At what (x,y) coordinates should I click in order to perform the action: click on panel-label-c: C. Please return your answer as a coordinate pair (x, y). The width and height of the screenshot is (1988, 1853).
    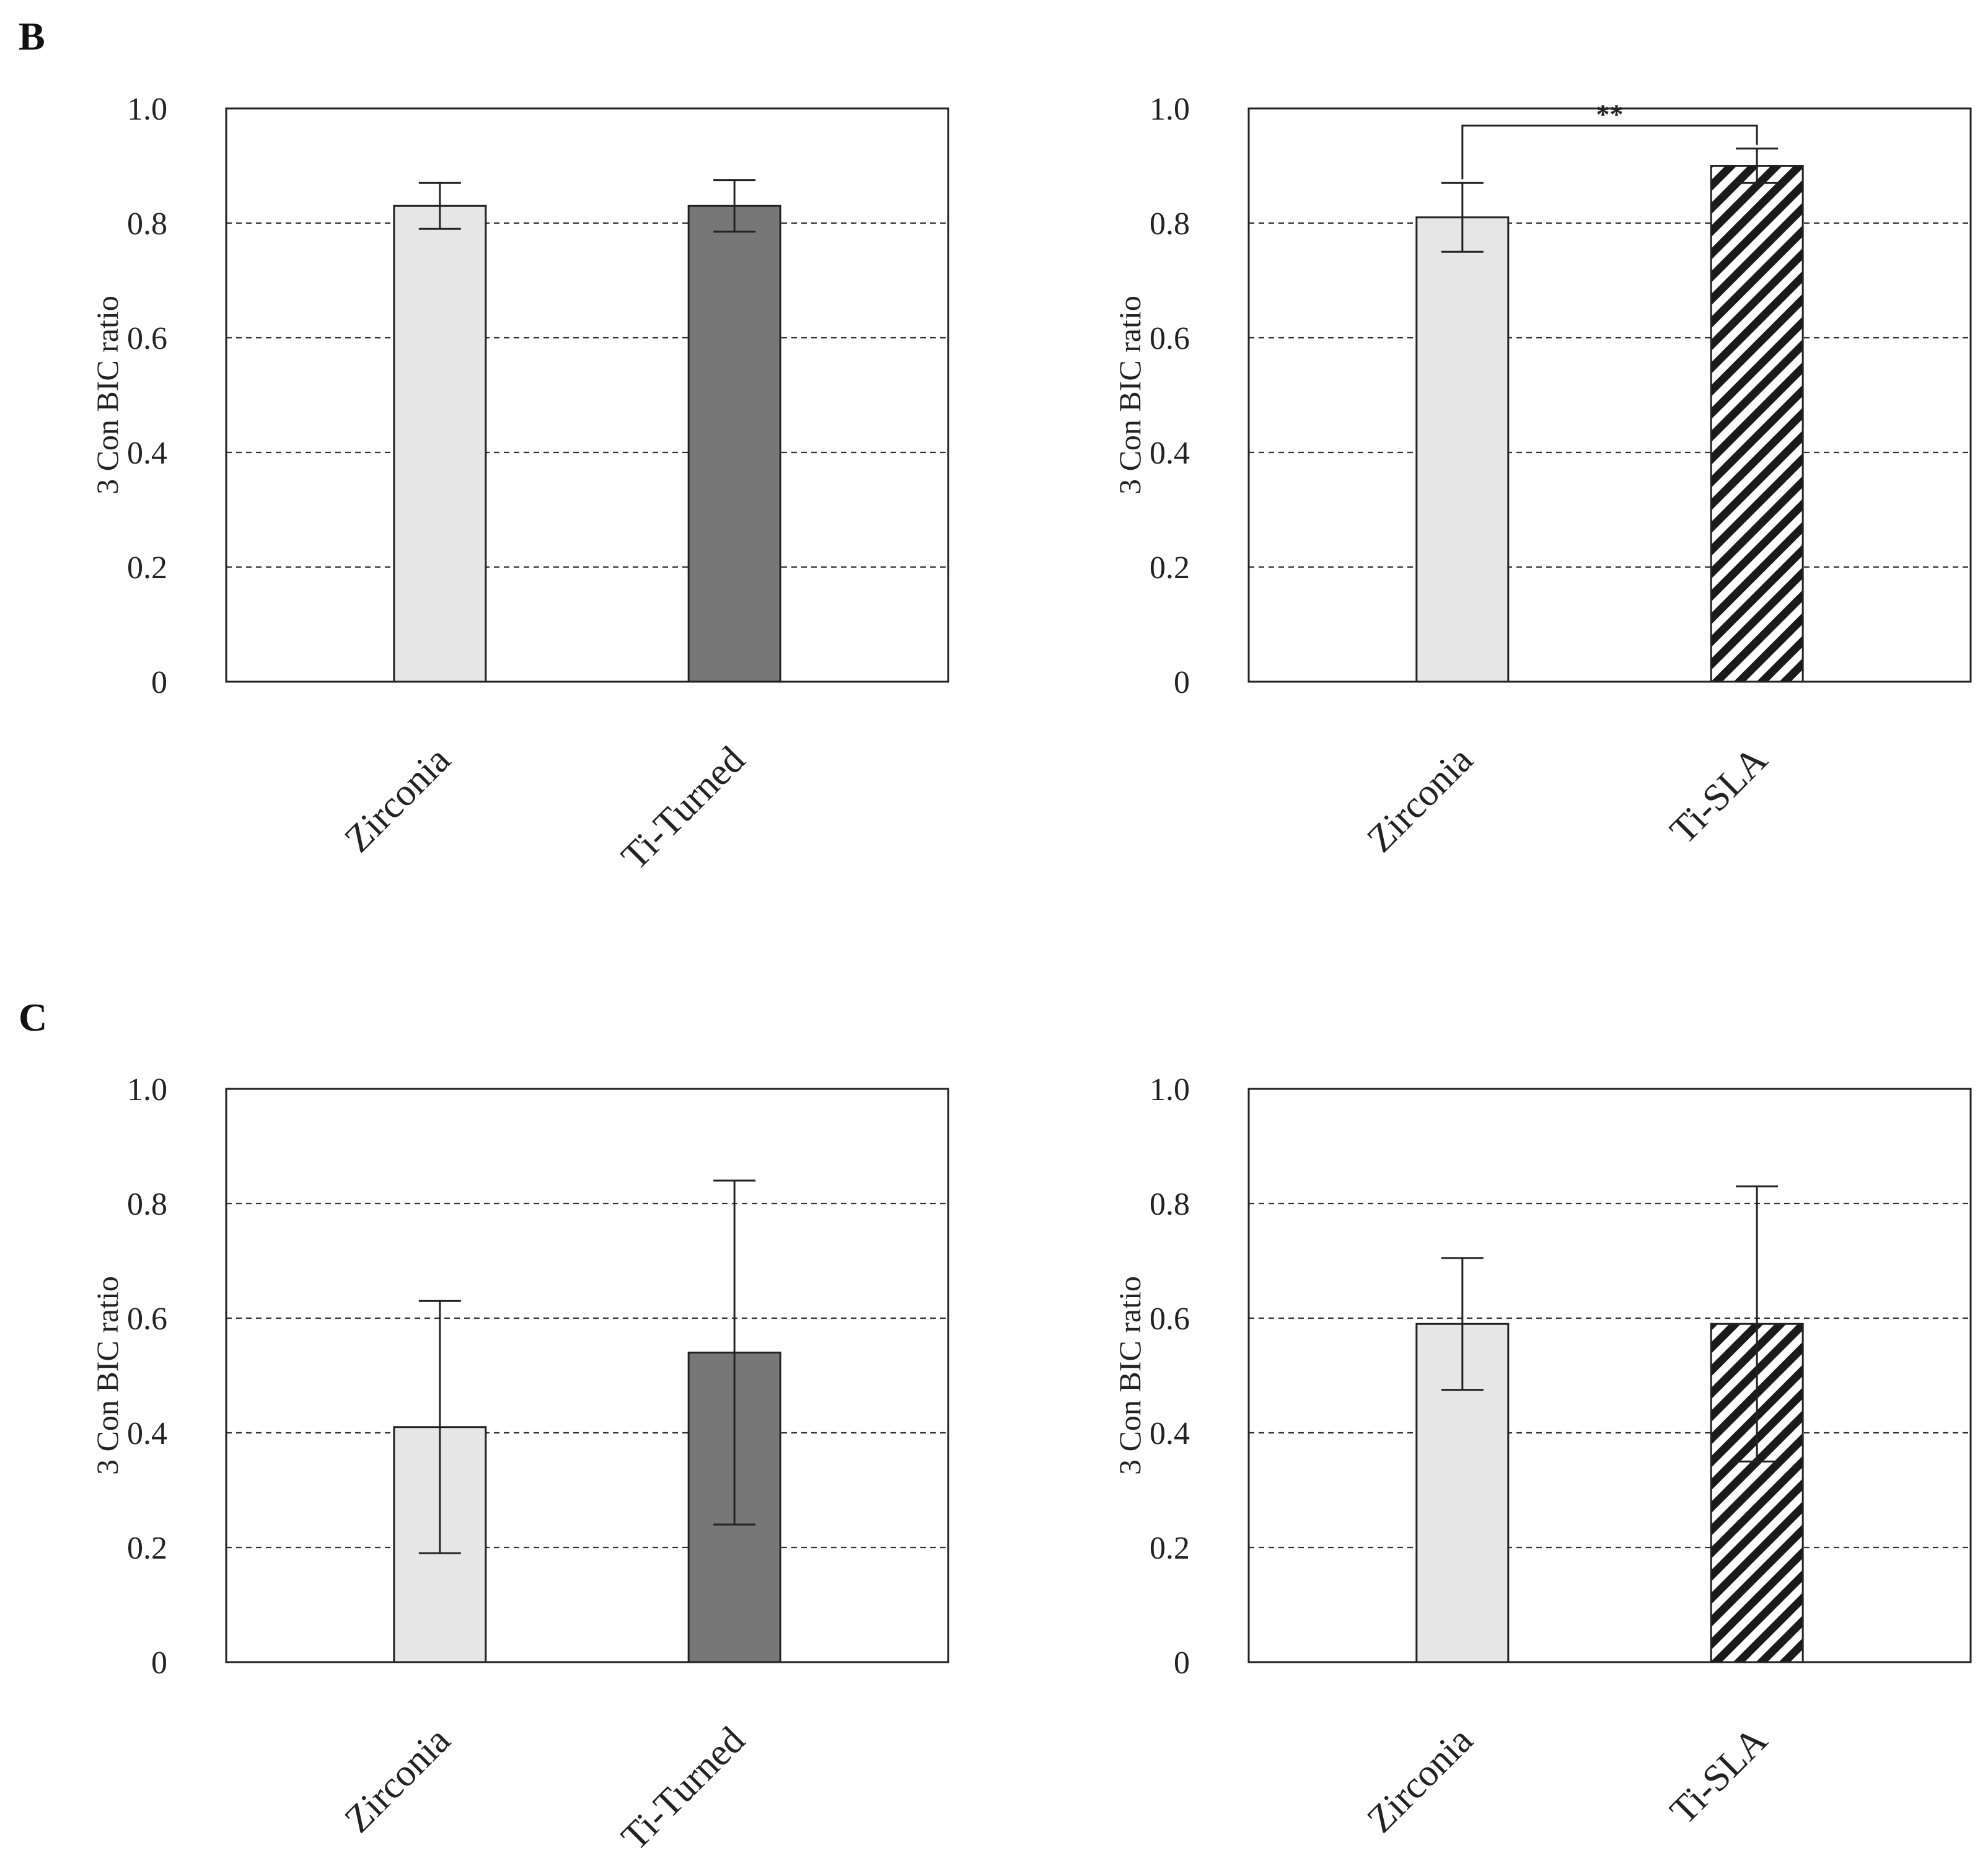
    Looking at the image, I should click on (33, 1017).